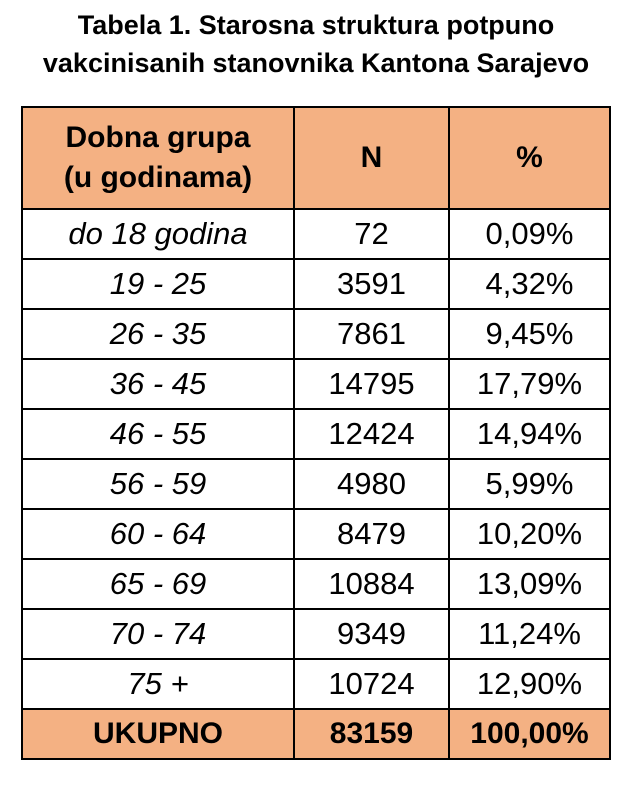  Describe the element at coordinates (158, 234) in the screenshot. I see `age-group-cell: do 18 godina` at that location.